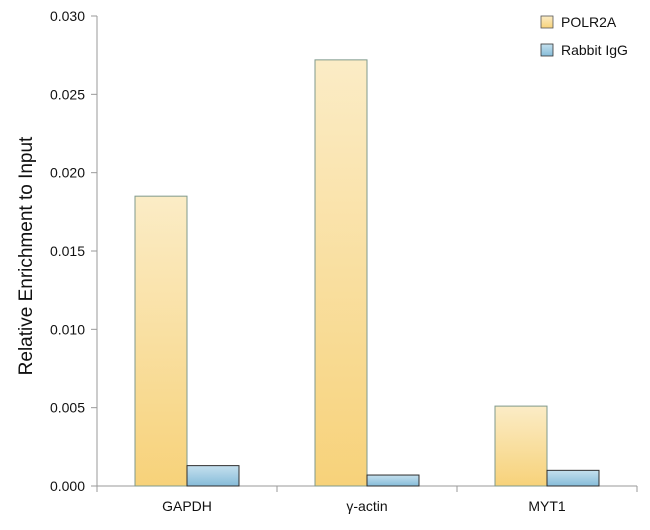  Describe the element at coordinates (547, 50) in the screenshot. I see `legend-swatch-rabbit-igg` at that location.